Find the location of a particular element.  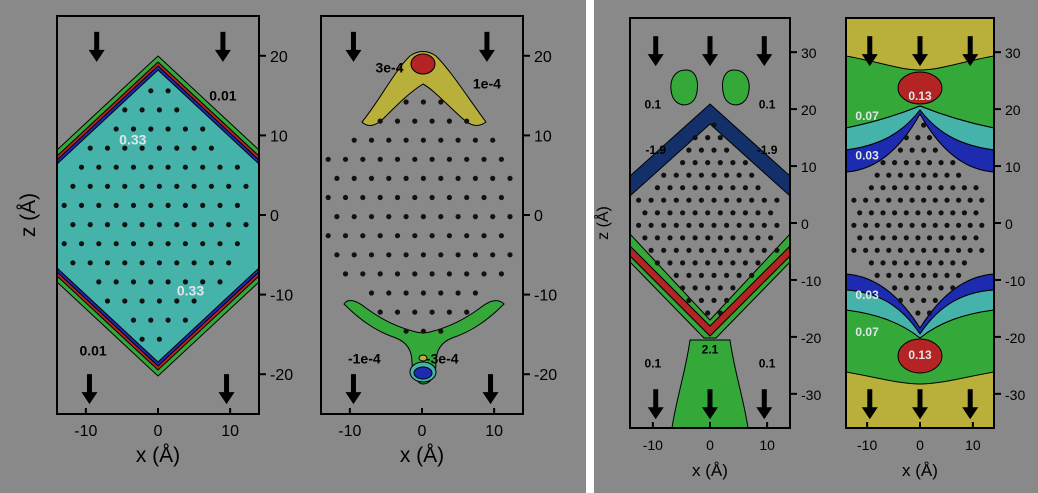

panel-d-core-red-bottom is located at coordinates (920, 356).